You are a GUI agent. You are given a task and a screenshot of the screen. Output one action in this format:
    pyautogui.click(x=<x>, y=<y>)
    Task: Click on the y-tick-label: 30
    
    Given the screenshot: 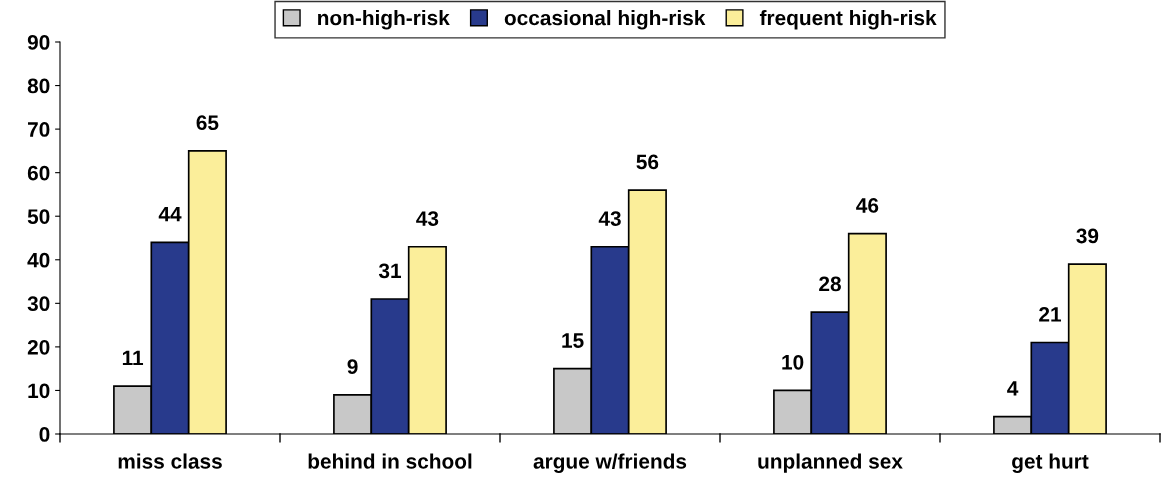 What is the action you would take?
    pyautogui.click(x=38, y=304)
    